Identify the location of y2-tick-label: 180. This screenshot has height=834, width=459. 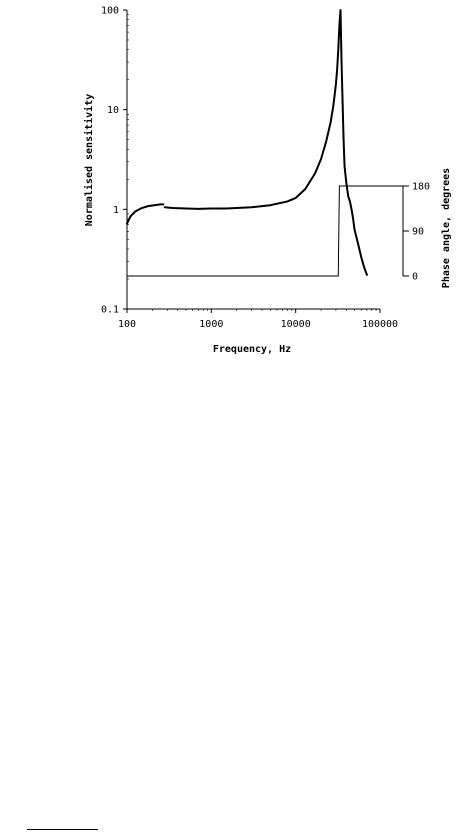
(421, 187).